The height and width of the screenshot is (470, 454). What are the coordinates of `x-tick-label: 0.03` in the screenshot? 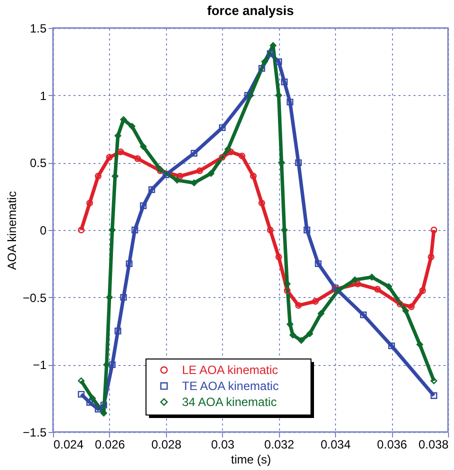 It's located at (223, 445).